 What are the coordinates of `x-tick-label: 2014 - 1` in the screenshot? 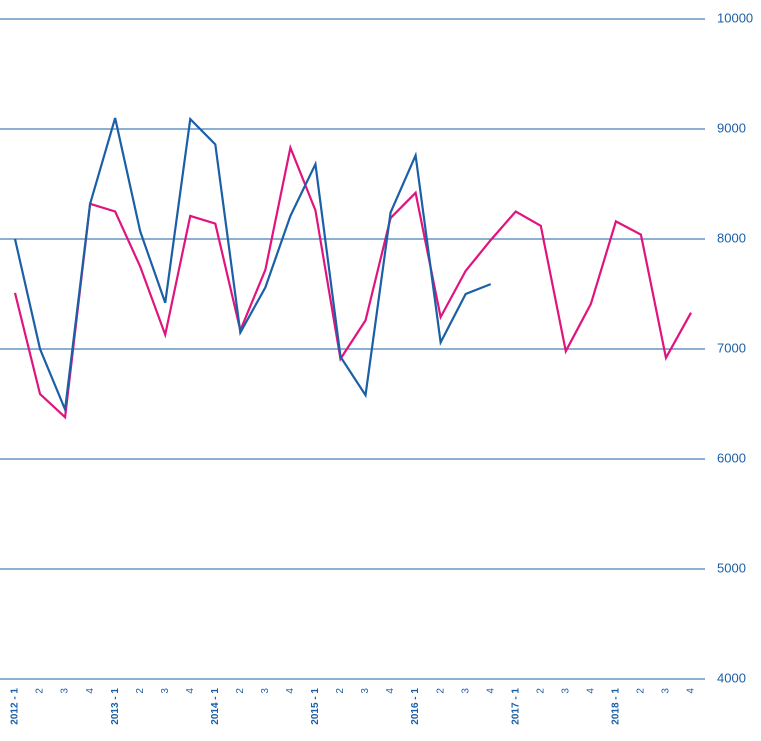 It's located at (215, 706).